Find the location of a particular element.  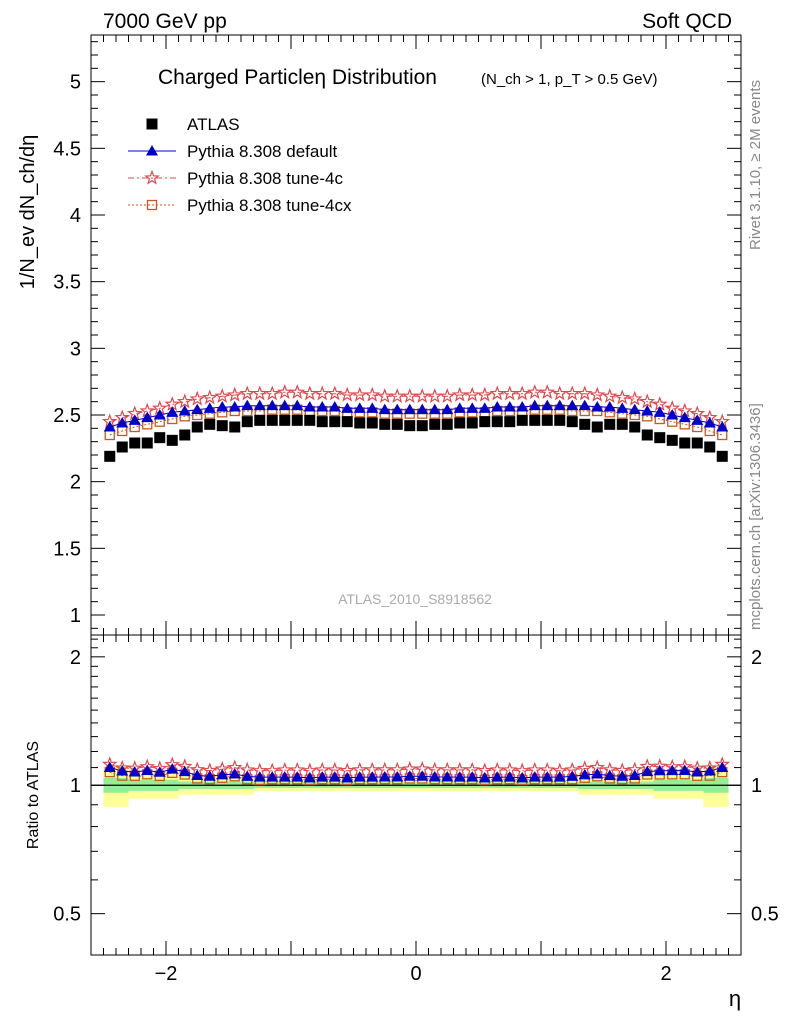

y-tick-label: 2.5 is located at coordinates (67, 416).